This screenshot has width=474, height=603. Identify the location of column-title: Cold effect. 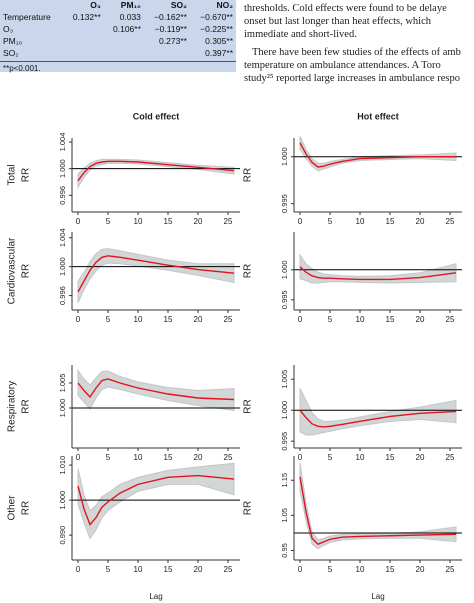
(156, 116).